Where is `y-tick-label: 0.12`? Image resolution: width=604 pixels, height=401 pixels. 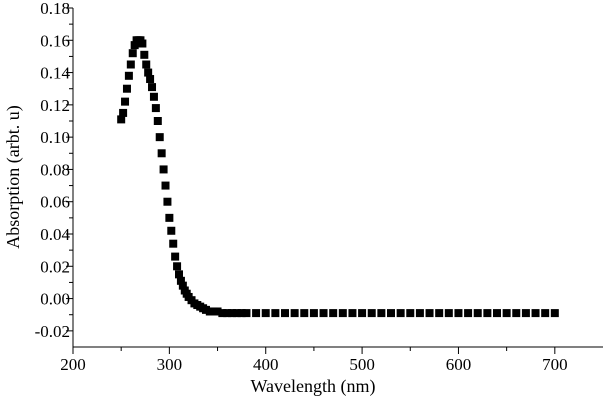 y-tick-label: 0.12 is located at coordinates (55, 105).